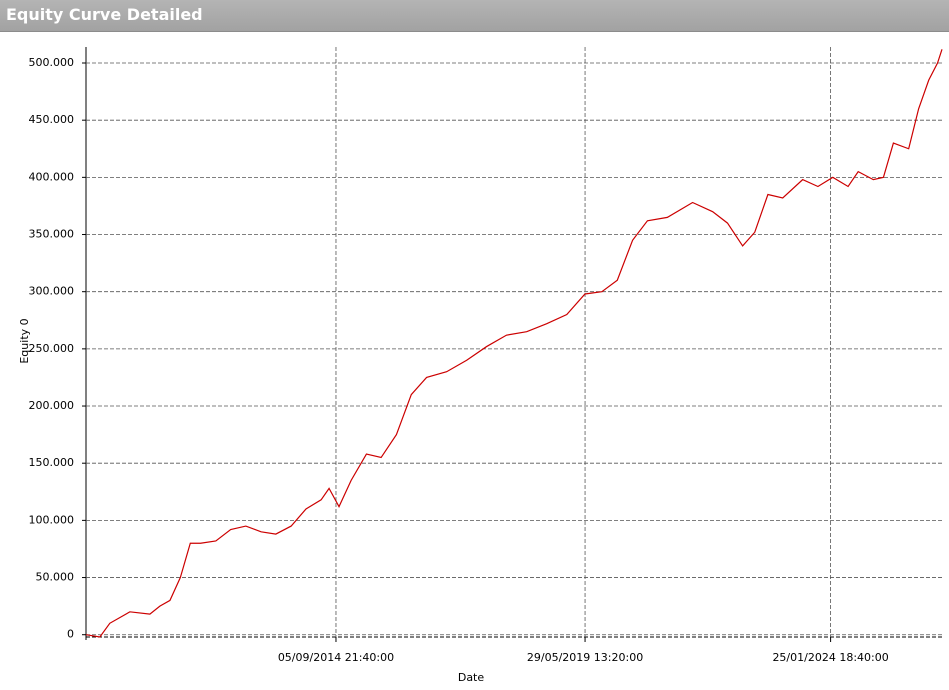  Describe the element at coordinates (52, 348) in the screenshot. I see `y-tick-label: 250.000` at that location.